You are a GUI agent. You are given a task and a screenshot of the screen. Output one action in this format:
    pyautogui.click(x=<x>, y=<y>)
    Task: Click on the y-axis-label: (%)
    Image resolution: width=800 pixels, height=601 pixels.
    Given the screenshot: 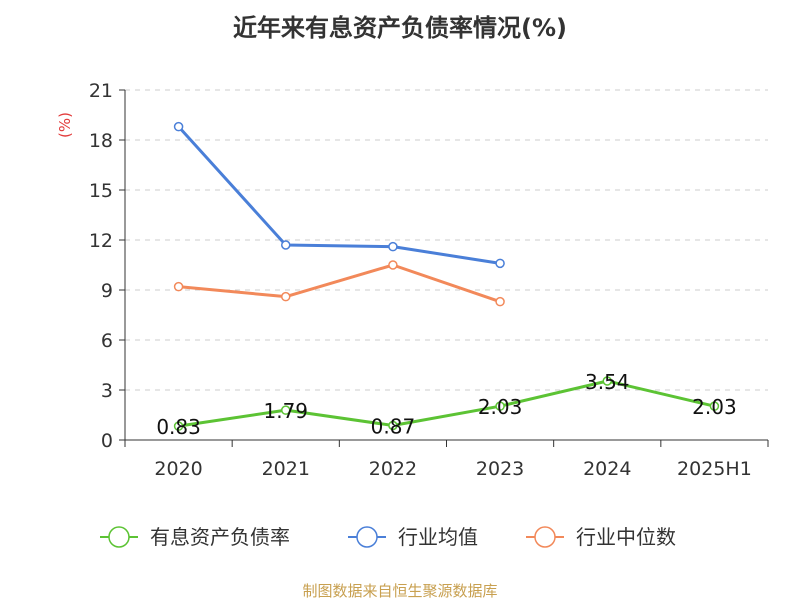 What is the action you would take?
    pyautogui.click(x=65, y=125)
    